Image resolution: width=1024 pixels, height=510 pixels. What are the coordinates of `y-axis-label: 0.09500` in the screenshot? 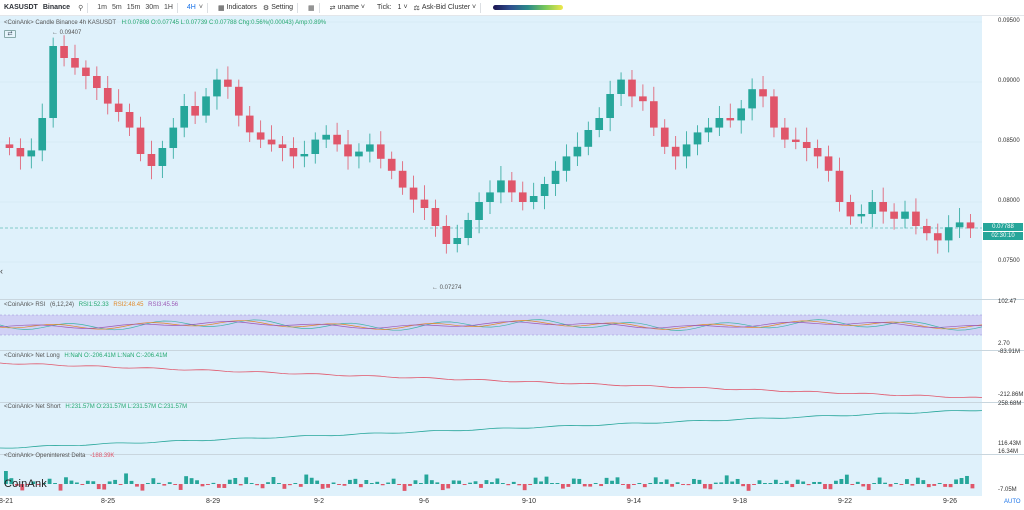 It's located at (1009, 21).